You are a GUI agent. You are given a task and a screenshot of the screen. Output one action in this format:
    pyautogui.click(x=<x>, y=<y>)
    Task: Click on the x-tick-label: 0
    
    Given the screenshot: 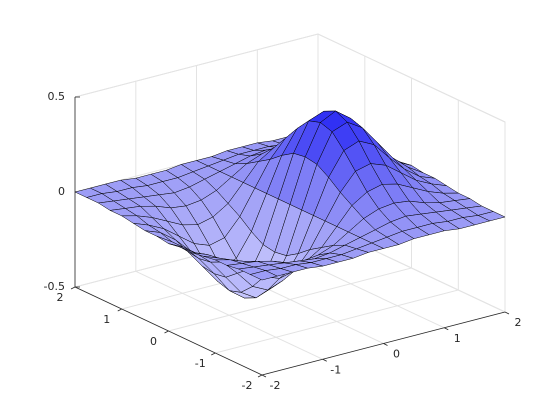 What is the action you would take?
    pyautogui.click(x=396, y=354)
    